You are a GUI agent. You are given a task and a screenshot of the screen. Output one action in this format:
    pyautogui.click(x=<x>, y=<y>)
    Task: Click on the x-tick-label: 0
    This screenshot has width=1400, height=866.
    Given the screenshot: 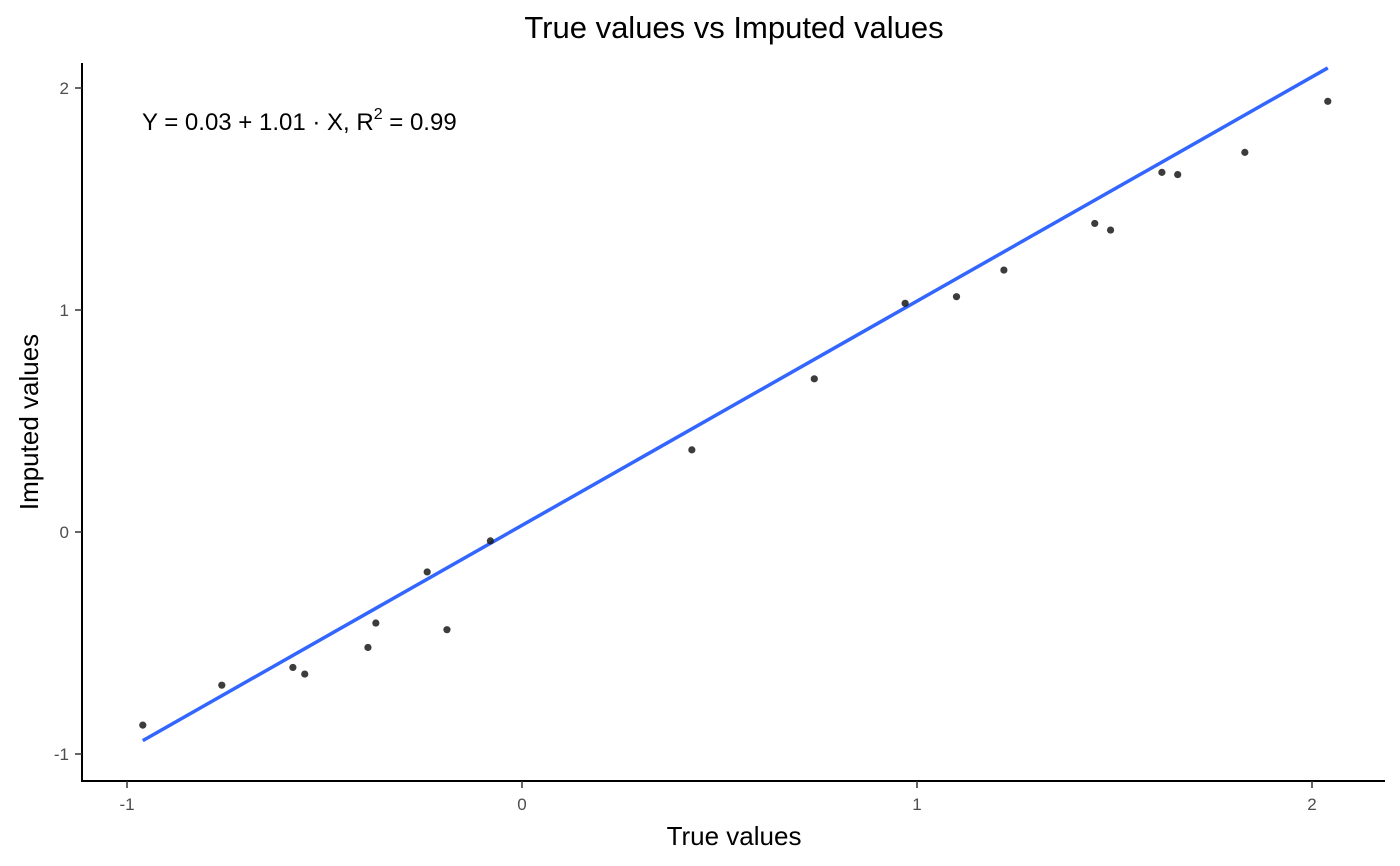 What is the action you would take?
    pyautogui.click(x=521, y=804)
    